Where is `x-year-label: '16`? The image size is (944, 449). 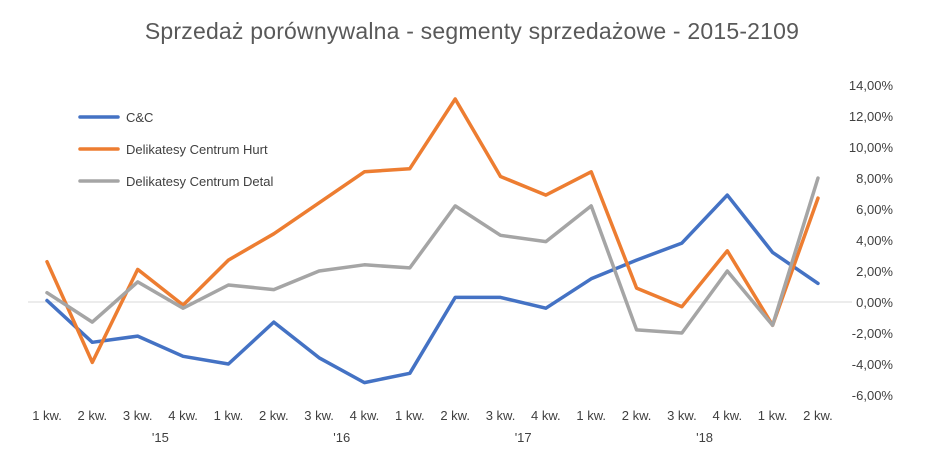 x-year-label: '16 is located at coordinates (341, 437).